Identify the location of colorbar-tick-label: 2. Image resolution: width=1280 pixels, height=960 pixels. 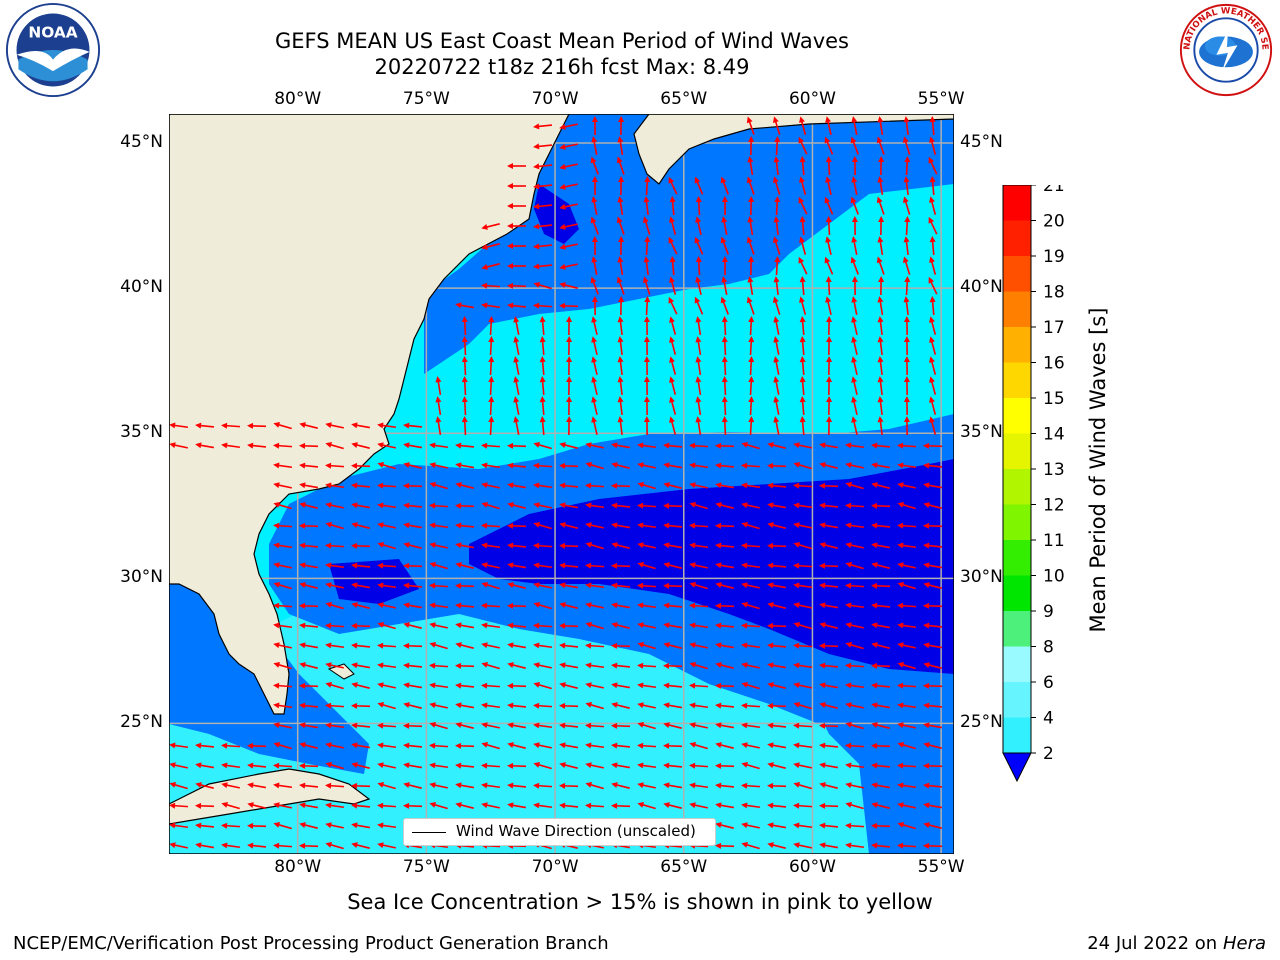
(1048, 754).